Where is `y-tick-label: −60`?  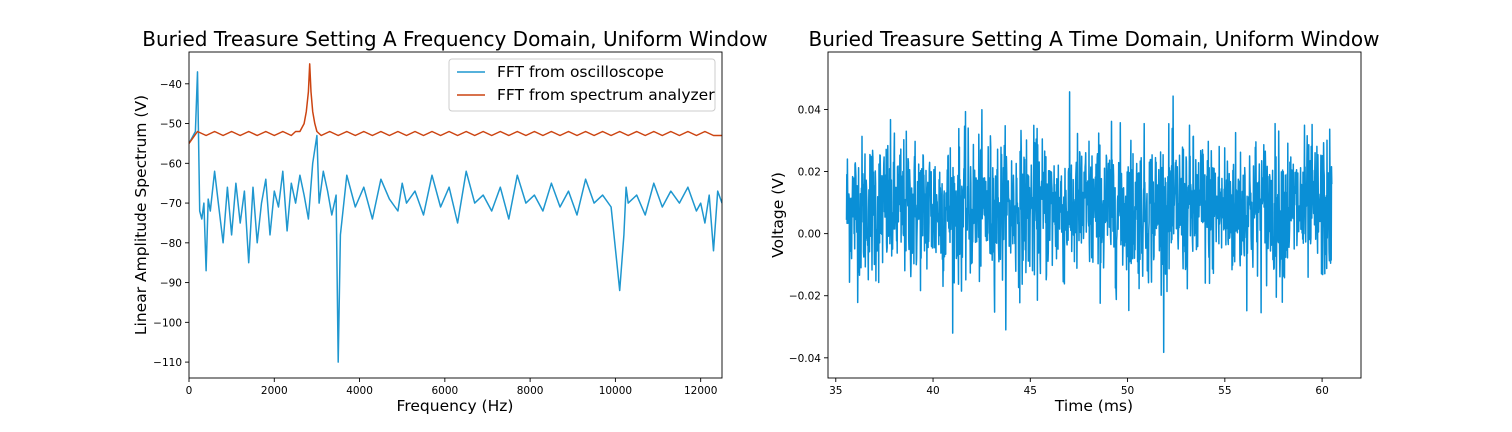
y-tick-label: −60 is located at coordinates (171, 164).